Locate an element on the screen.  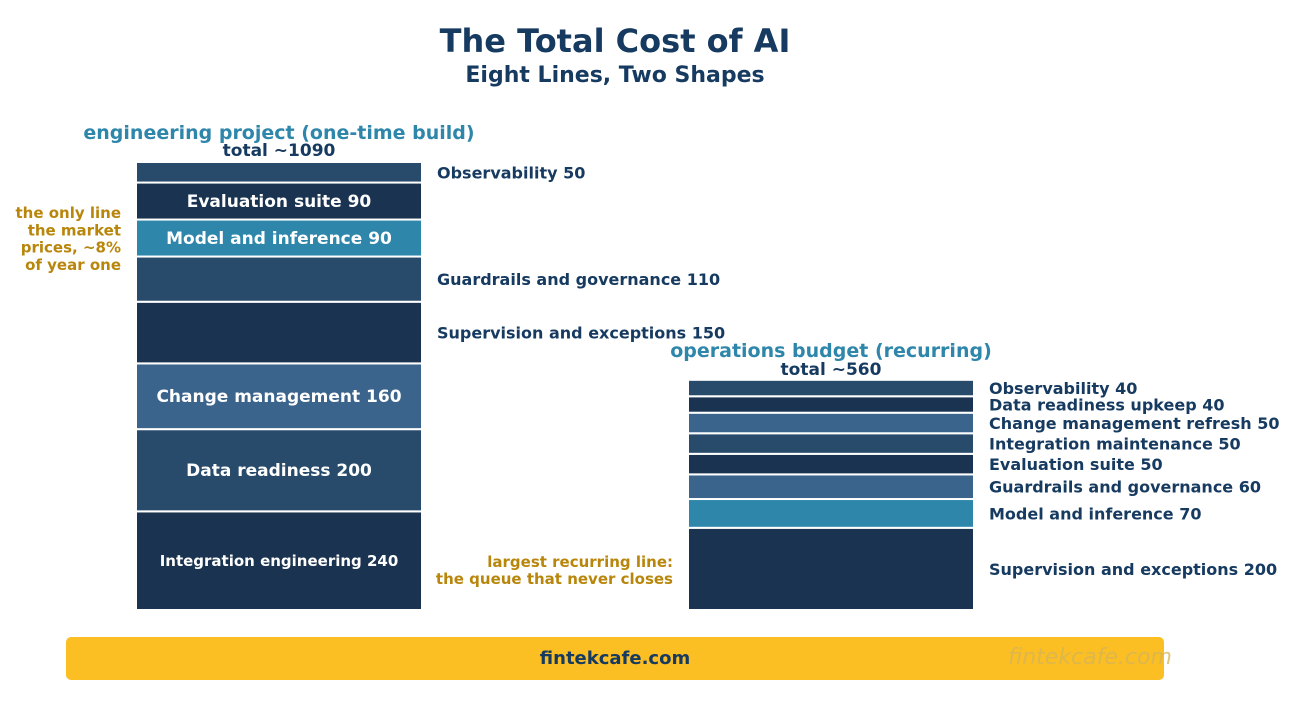
operations-label-data-readiness-upkeep: Data readiness upkeep 40 is located at coordinates (1106, 404).